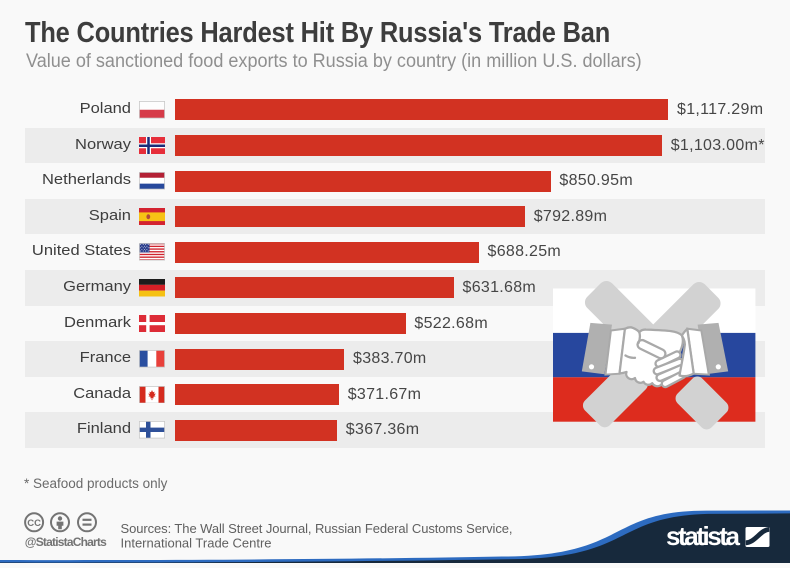 The width and height of the screenshot is (790, 568). I want to click on svg-text: CC, so click(34, 523).